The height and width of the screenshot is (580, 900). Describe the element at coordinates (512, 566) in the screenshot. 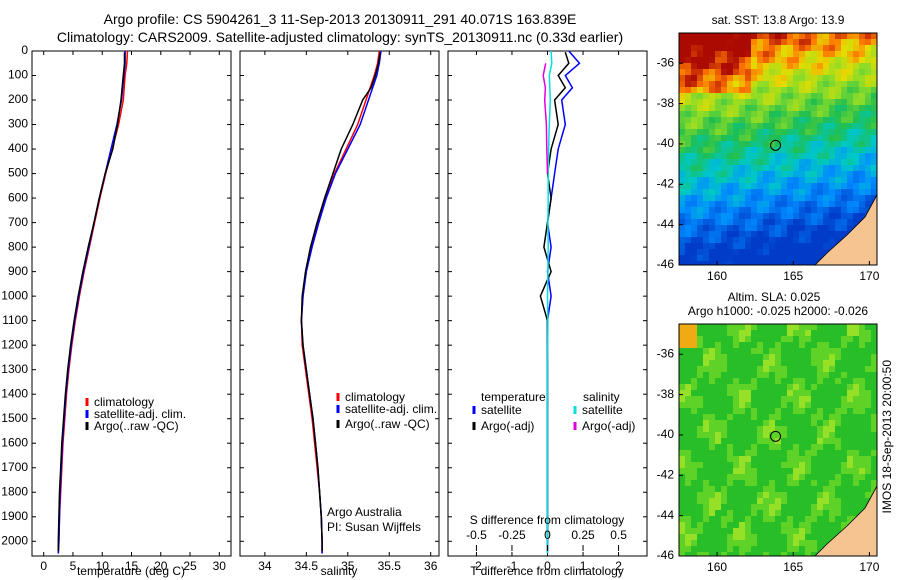

I see `x-tick-label: -1` at that location.